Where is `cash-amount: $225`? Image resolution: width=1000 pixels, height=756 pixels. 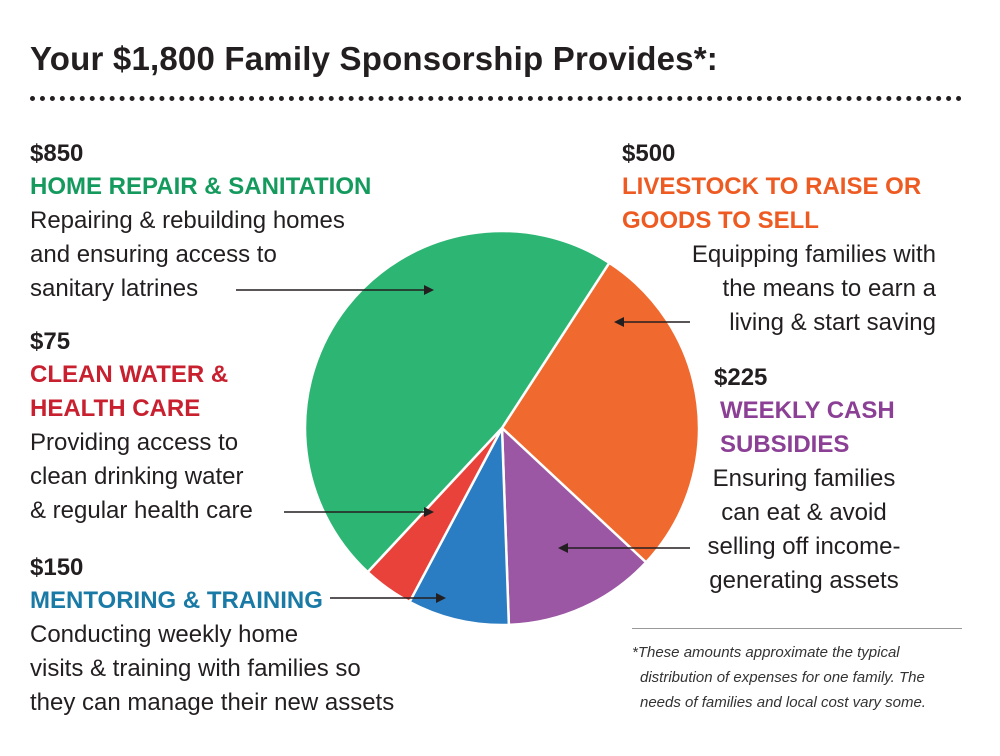 cash-amount: $225 is located at coordinates (741, 377).